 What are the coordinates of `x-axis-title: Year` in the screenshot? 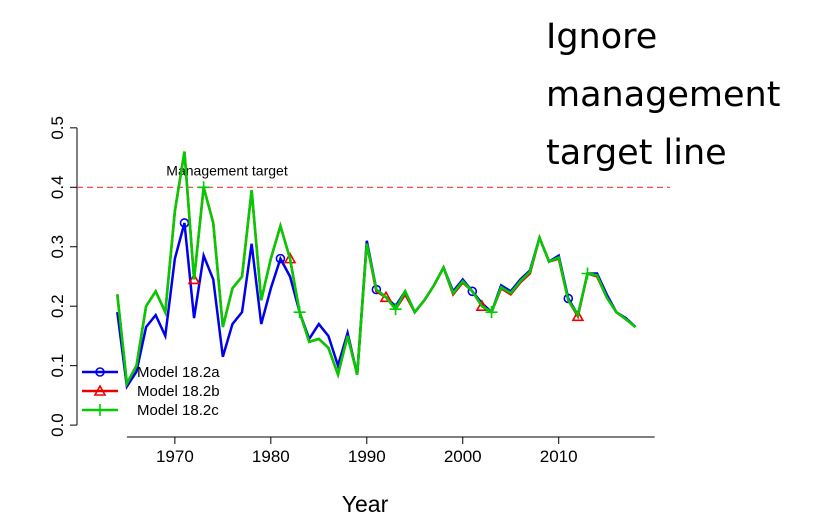 It's located at (365, 504).